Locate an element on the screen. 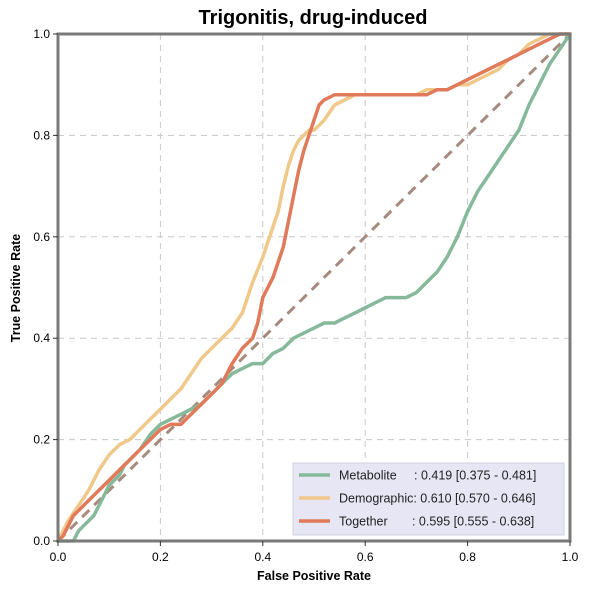  x-tick-label: 0.6 is located at coordinates (365, 557).